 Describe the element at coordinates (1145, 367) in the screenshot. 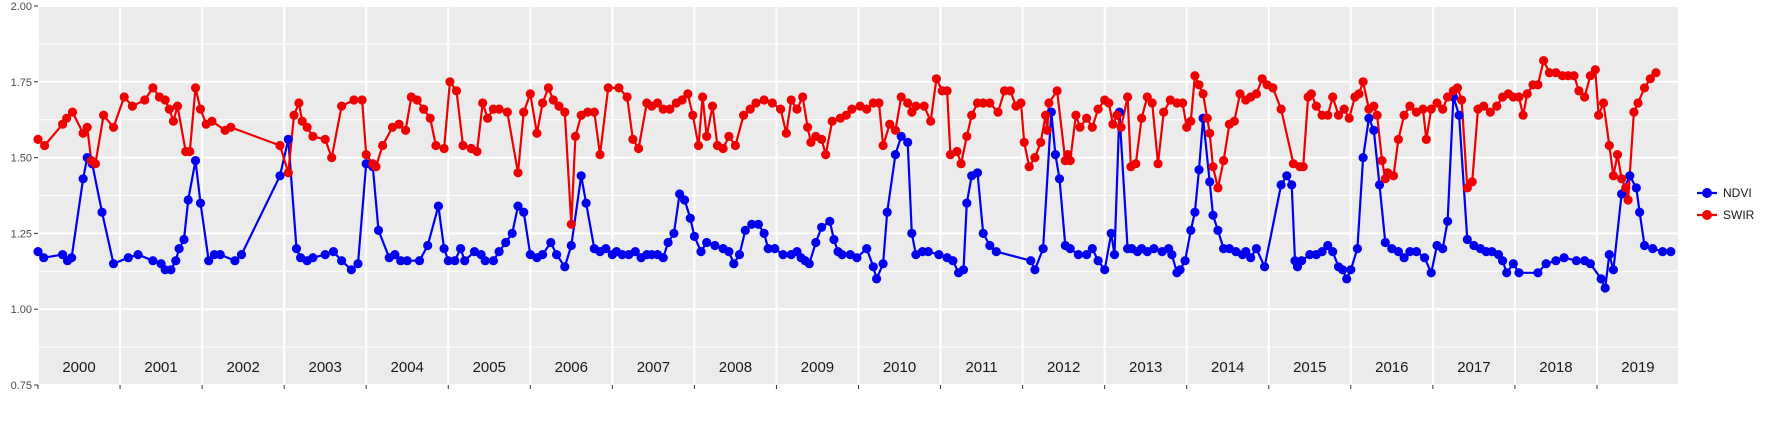

I see `year-label-2013: 2013` at that location.